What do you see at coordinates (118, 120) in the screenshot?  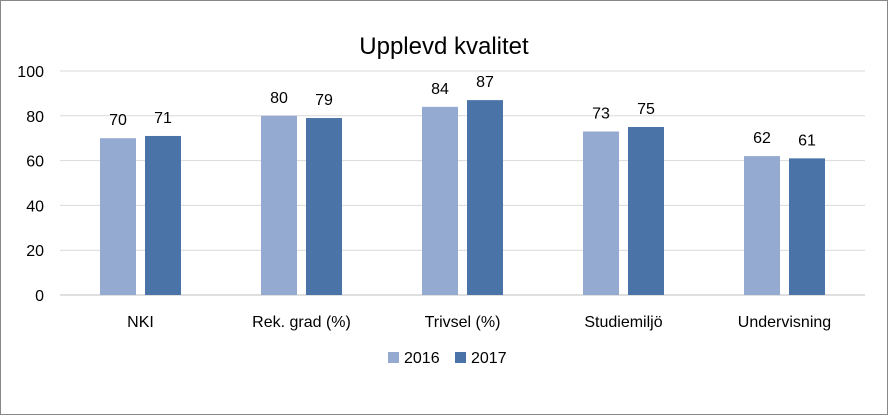 I see `data-label: 70` at bounding box center [118, 120].